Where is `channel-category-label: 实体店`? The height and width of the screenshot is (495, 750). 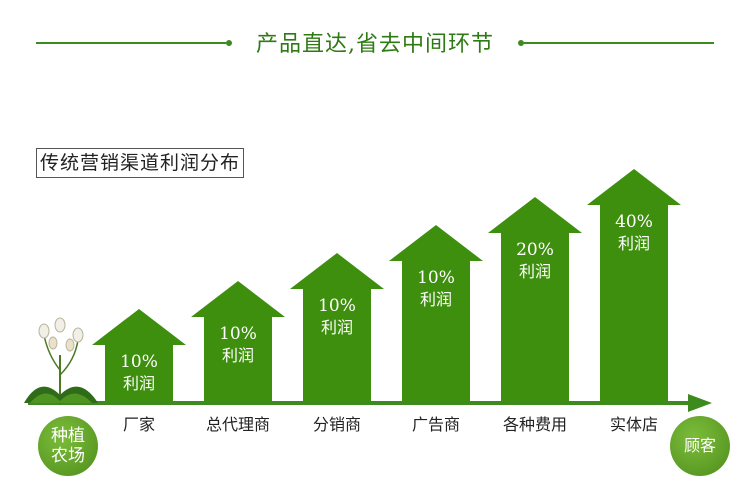 channel-category-label: 实体店 is located at coordinates (634, 424).